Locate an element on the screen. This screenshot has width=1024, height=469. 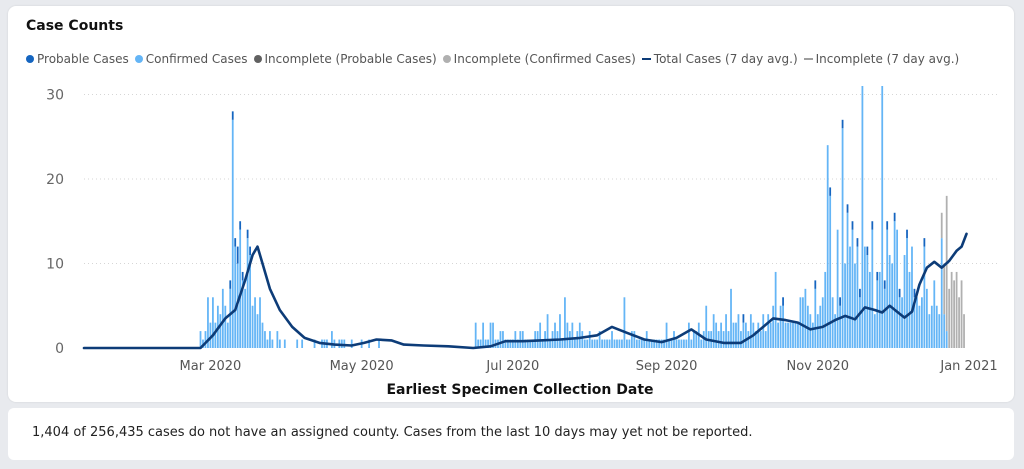
legend-item-0: Probable Cases is located at coordinates (77, 59).